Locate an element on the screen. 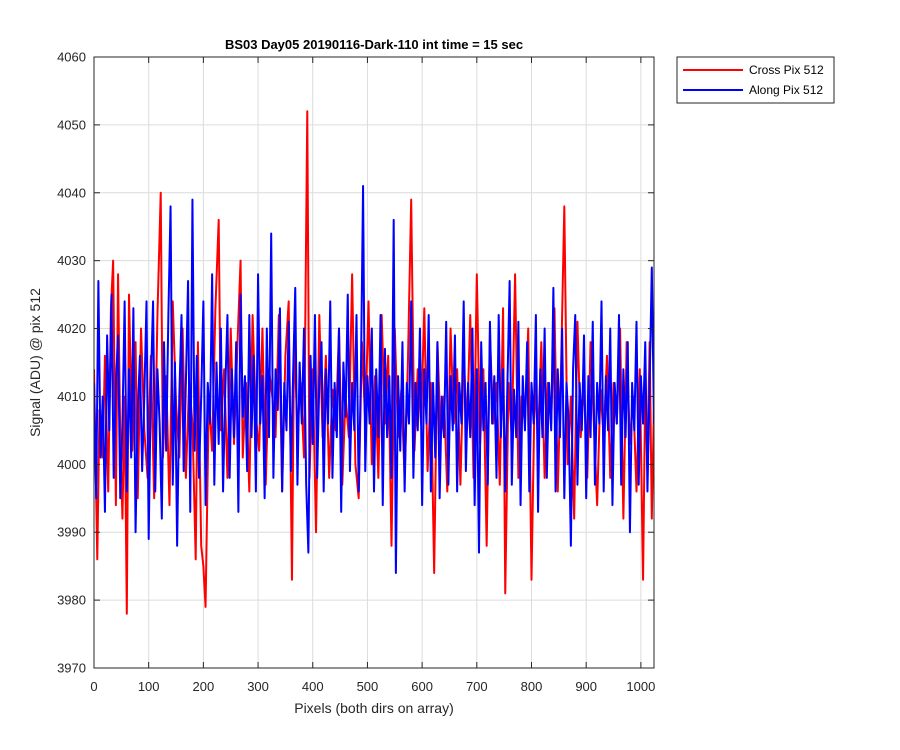  x-tick-label: 700 is located at coordinates (477, 686).